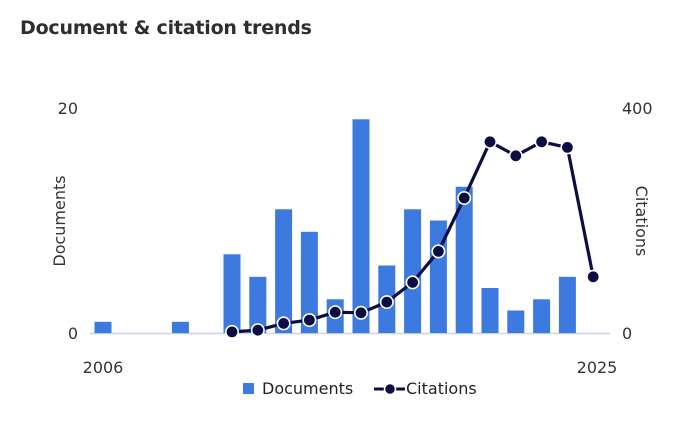  I want to click on y-axis-label-right: Citations, so click(641, 221).